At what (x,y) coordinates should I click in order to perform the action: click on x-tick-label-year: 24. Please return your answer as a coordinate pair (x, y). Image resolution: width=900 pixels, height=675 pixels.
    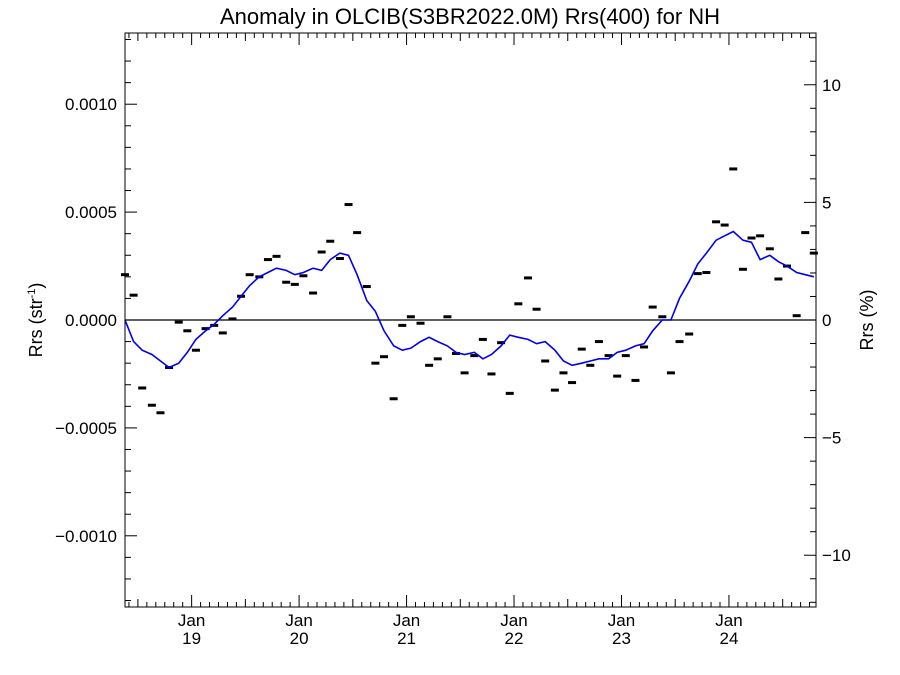
    Looking at the image, I should click on (728, 638).